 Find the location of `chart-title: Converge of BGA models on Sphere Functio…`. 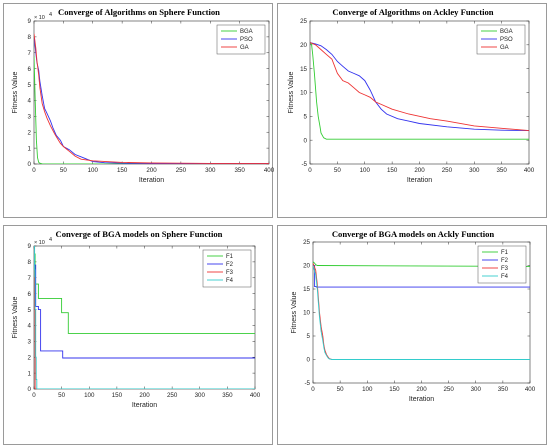

chart-title: Converge of BGA models on Sphere Functio… is located at coordinates (139, 234).